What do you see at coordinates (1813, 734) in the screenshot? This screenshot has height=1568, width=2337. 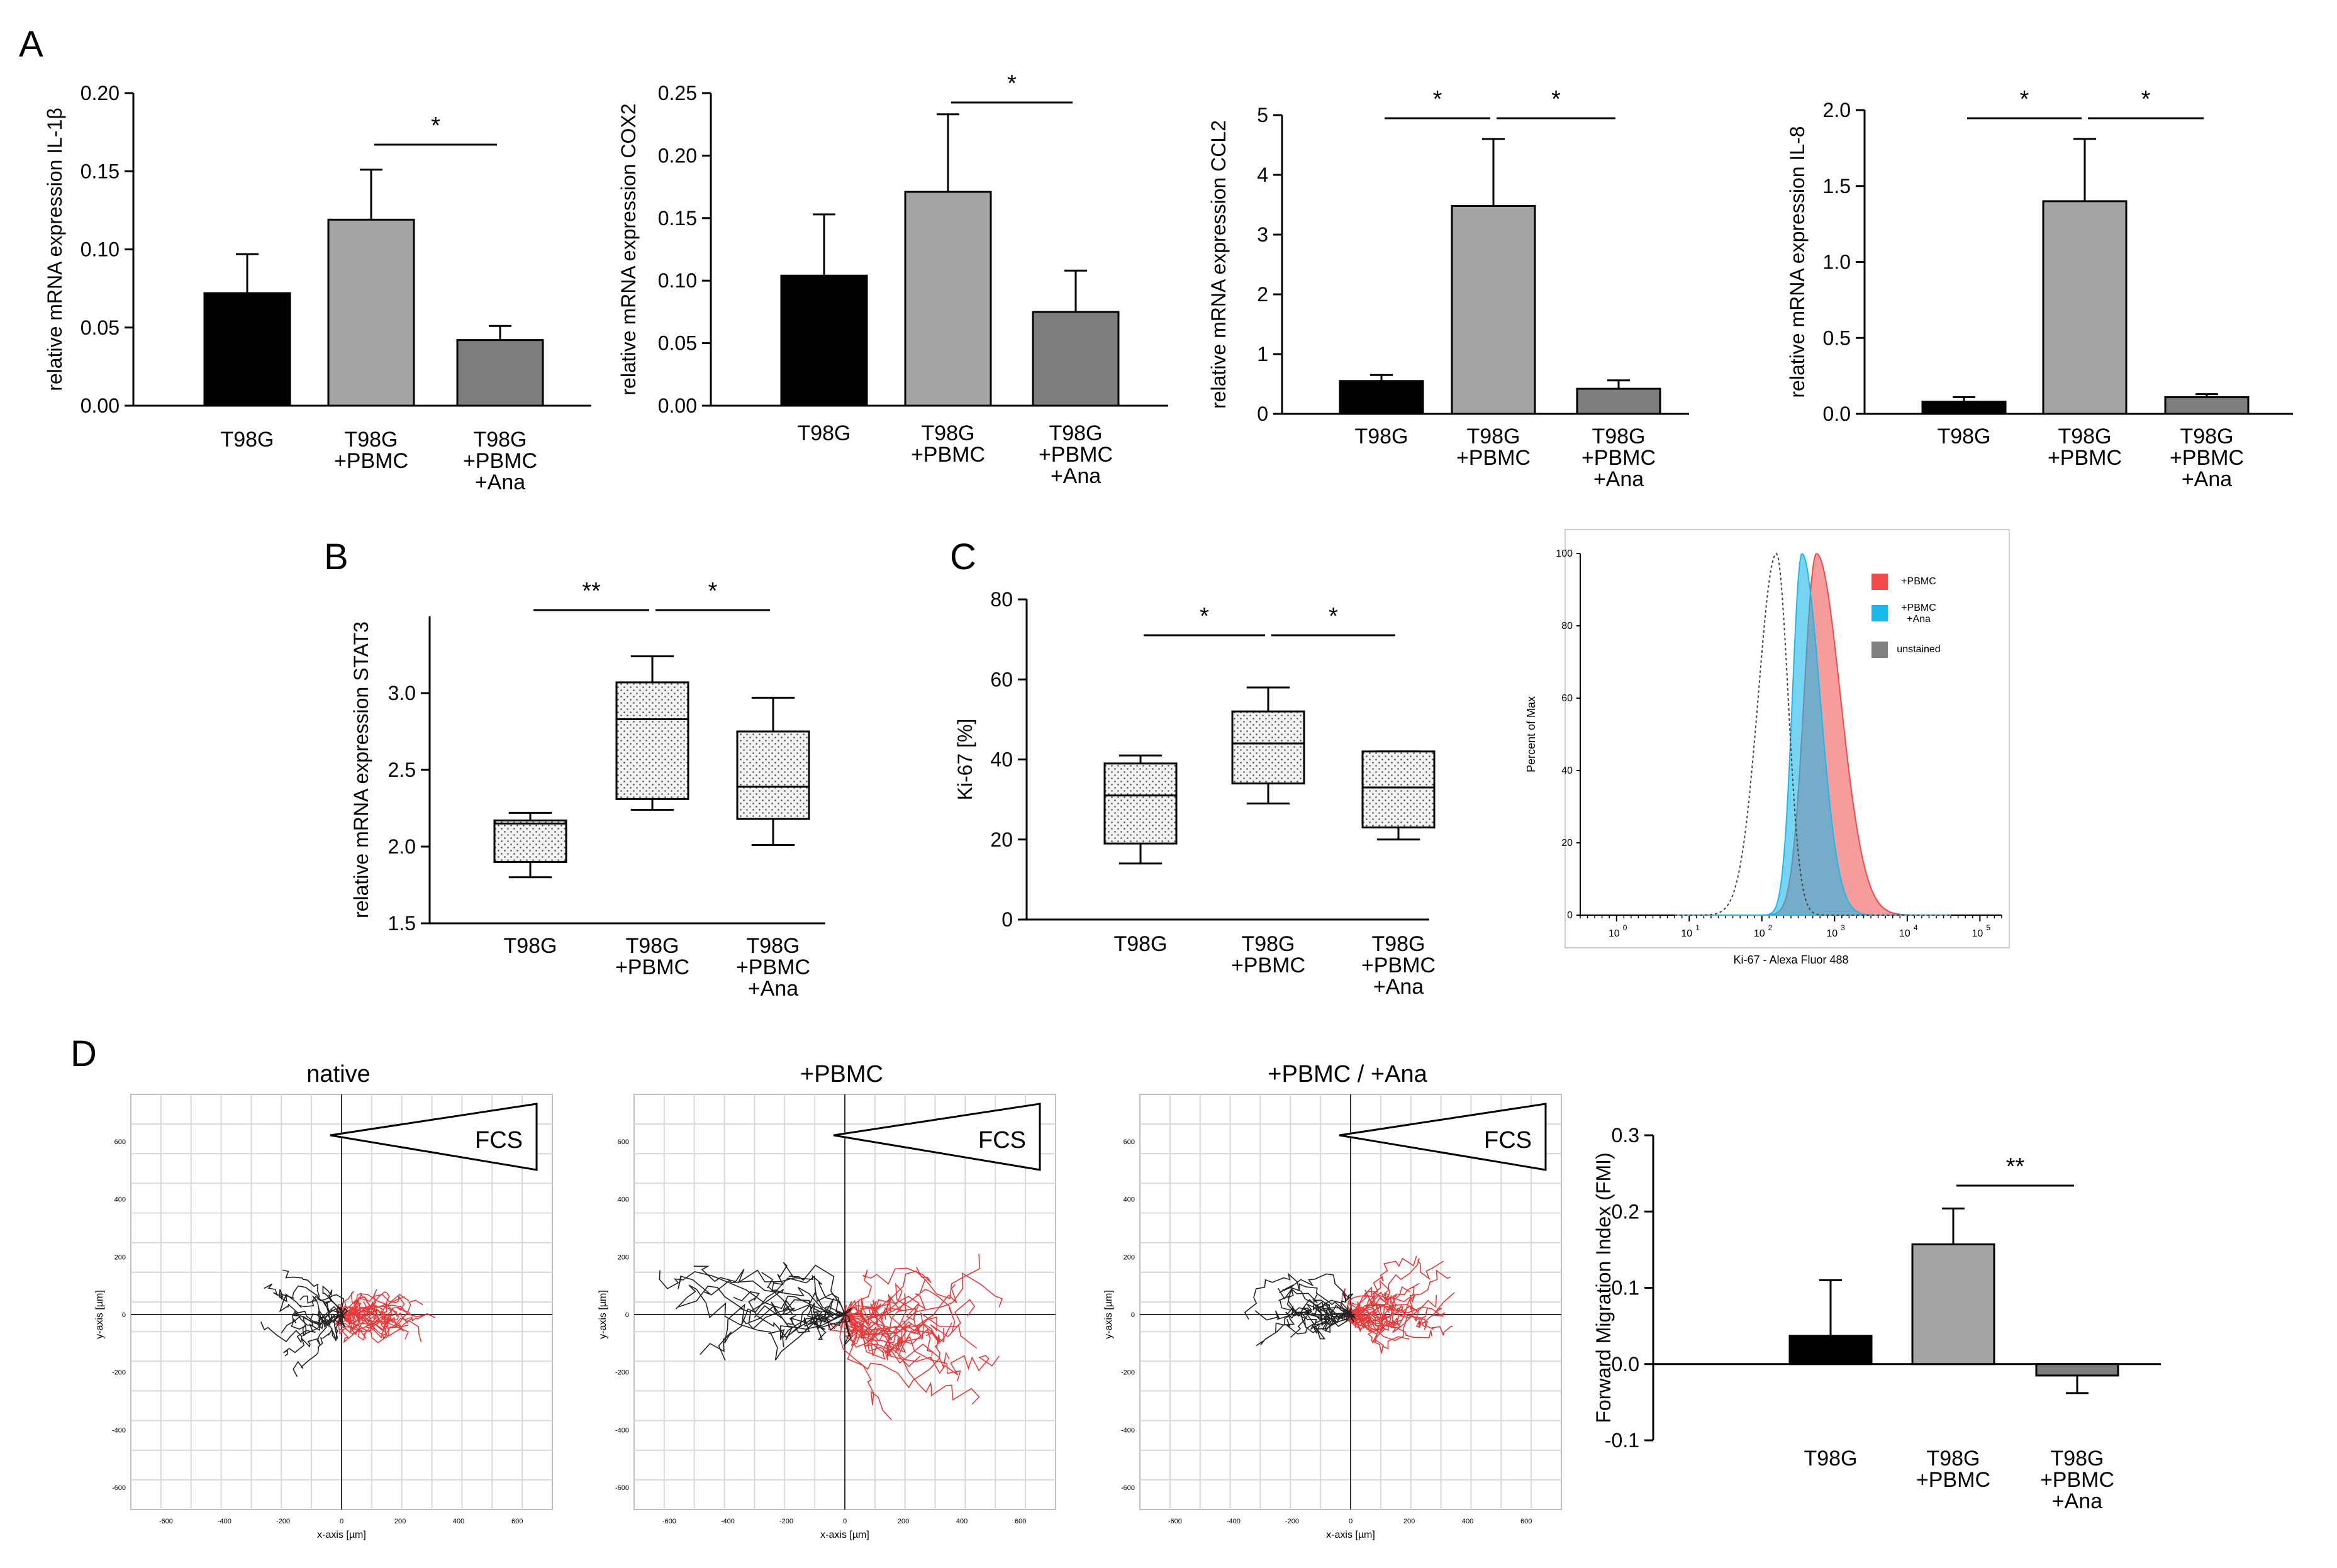 I see `hist-series-unstained` at bounding box center [1813, 734].